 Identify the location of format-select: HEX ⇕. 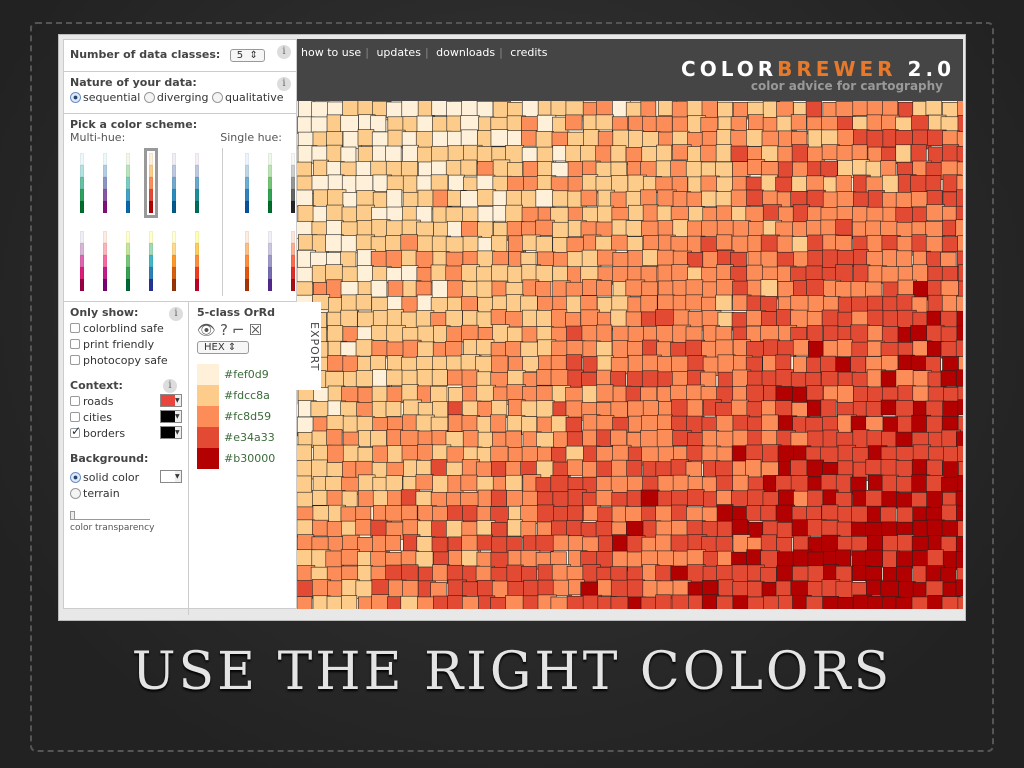
(223, 347).